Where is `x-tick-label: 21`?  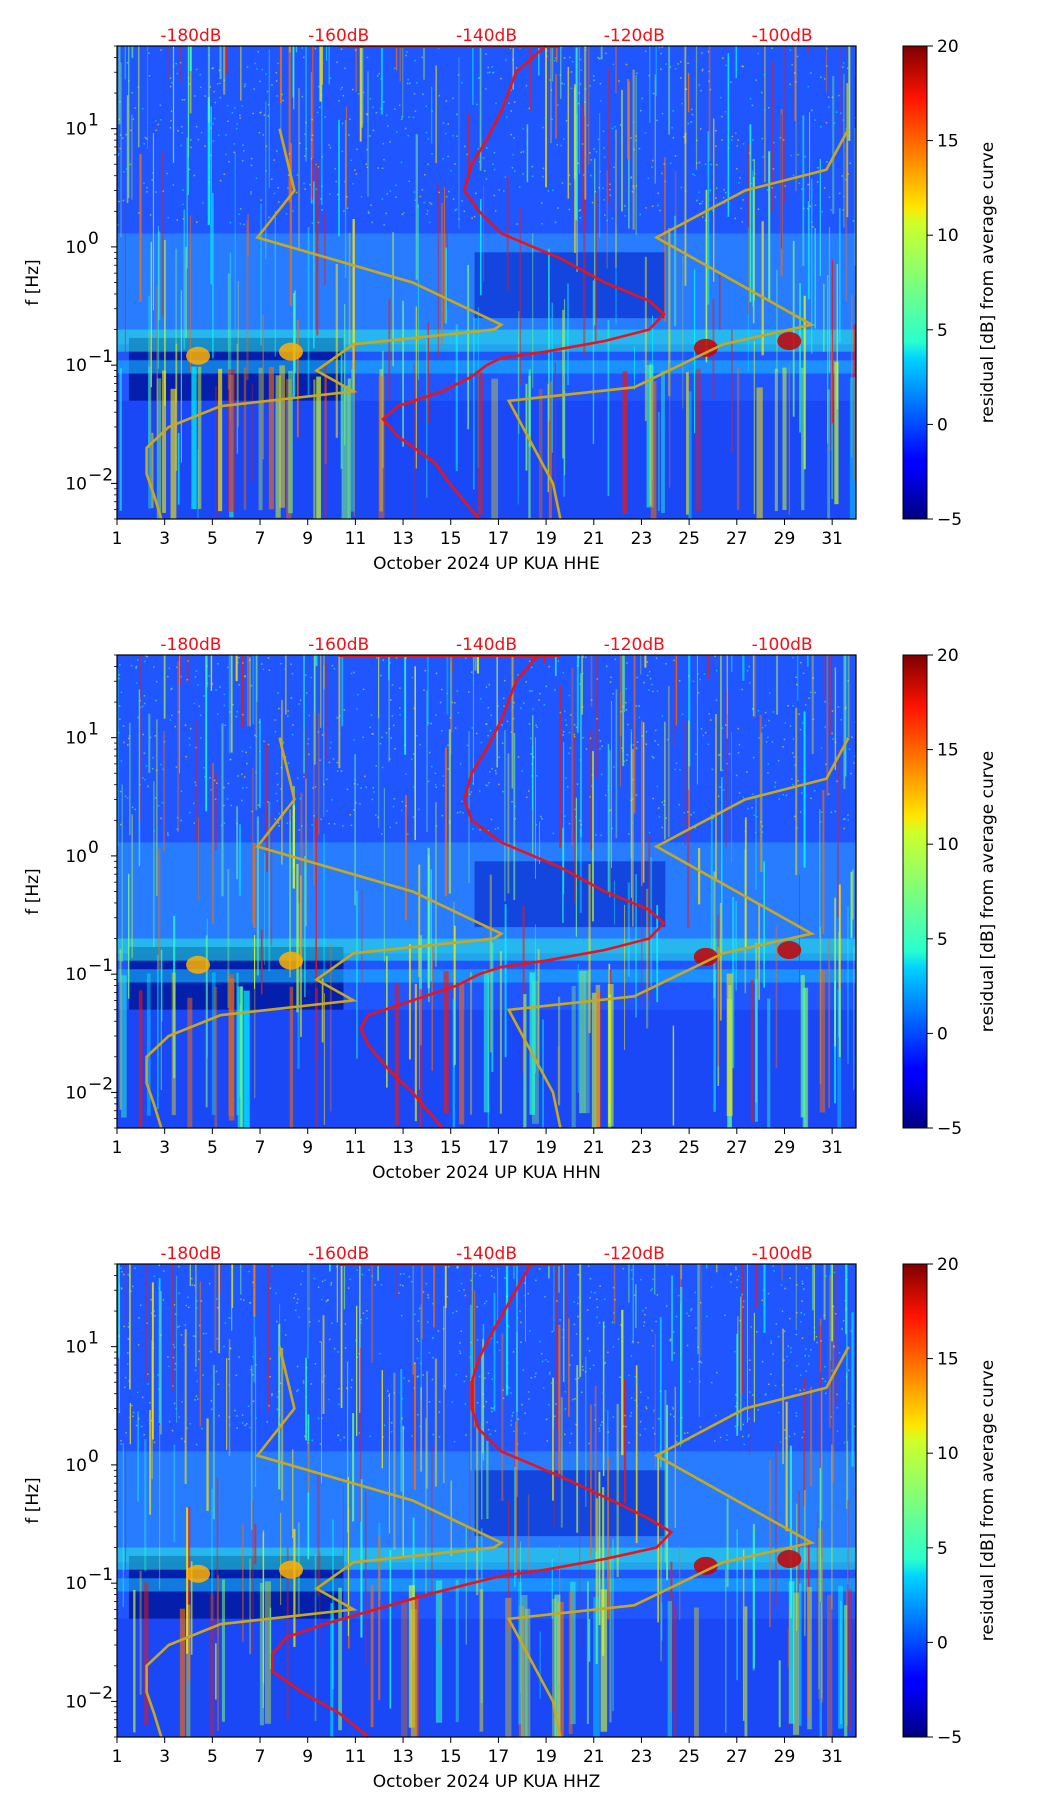
x-tick-label: 21 is located at coordinates (594, 1148).